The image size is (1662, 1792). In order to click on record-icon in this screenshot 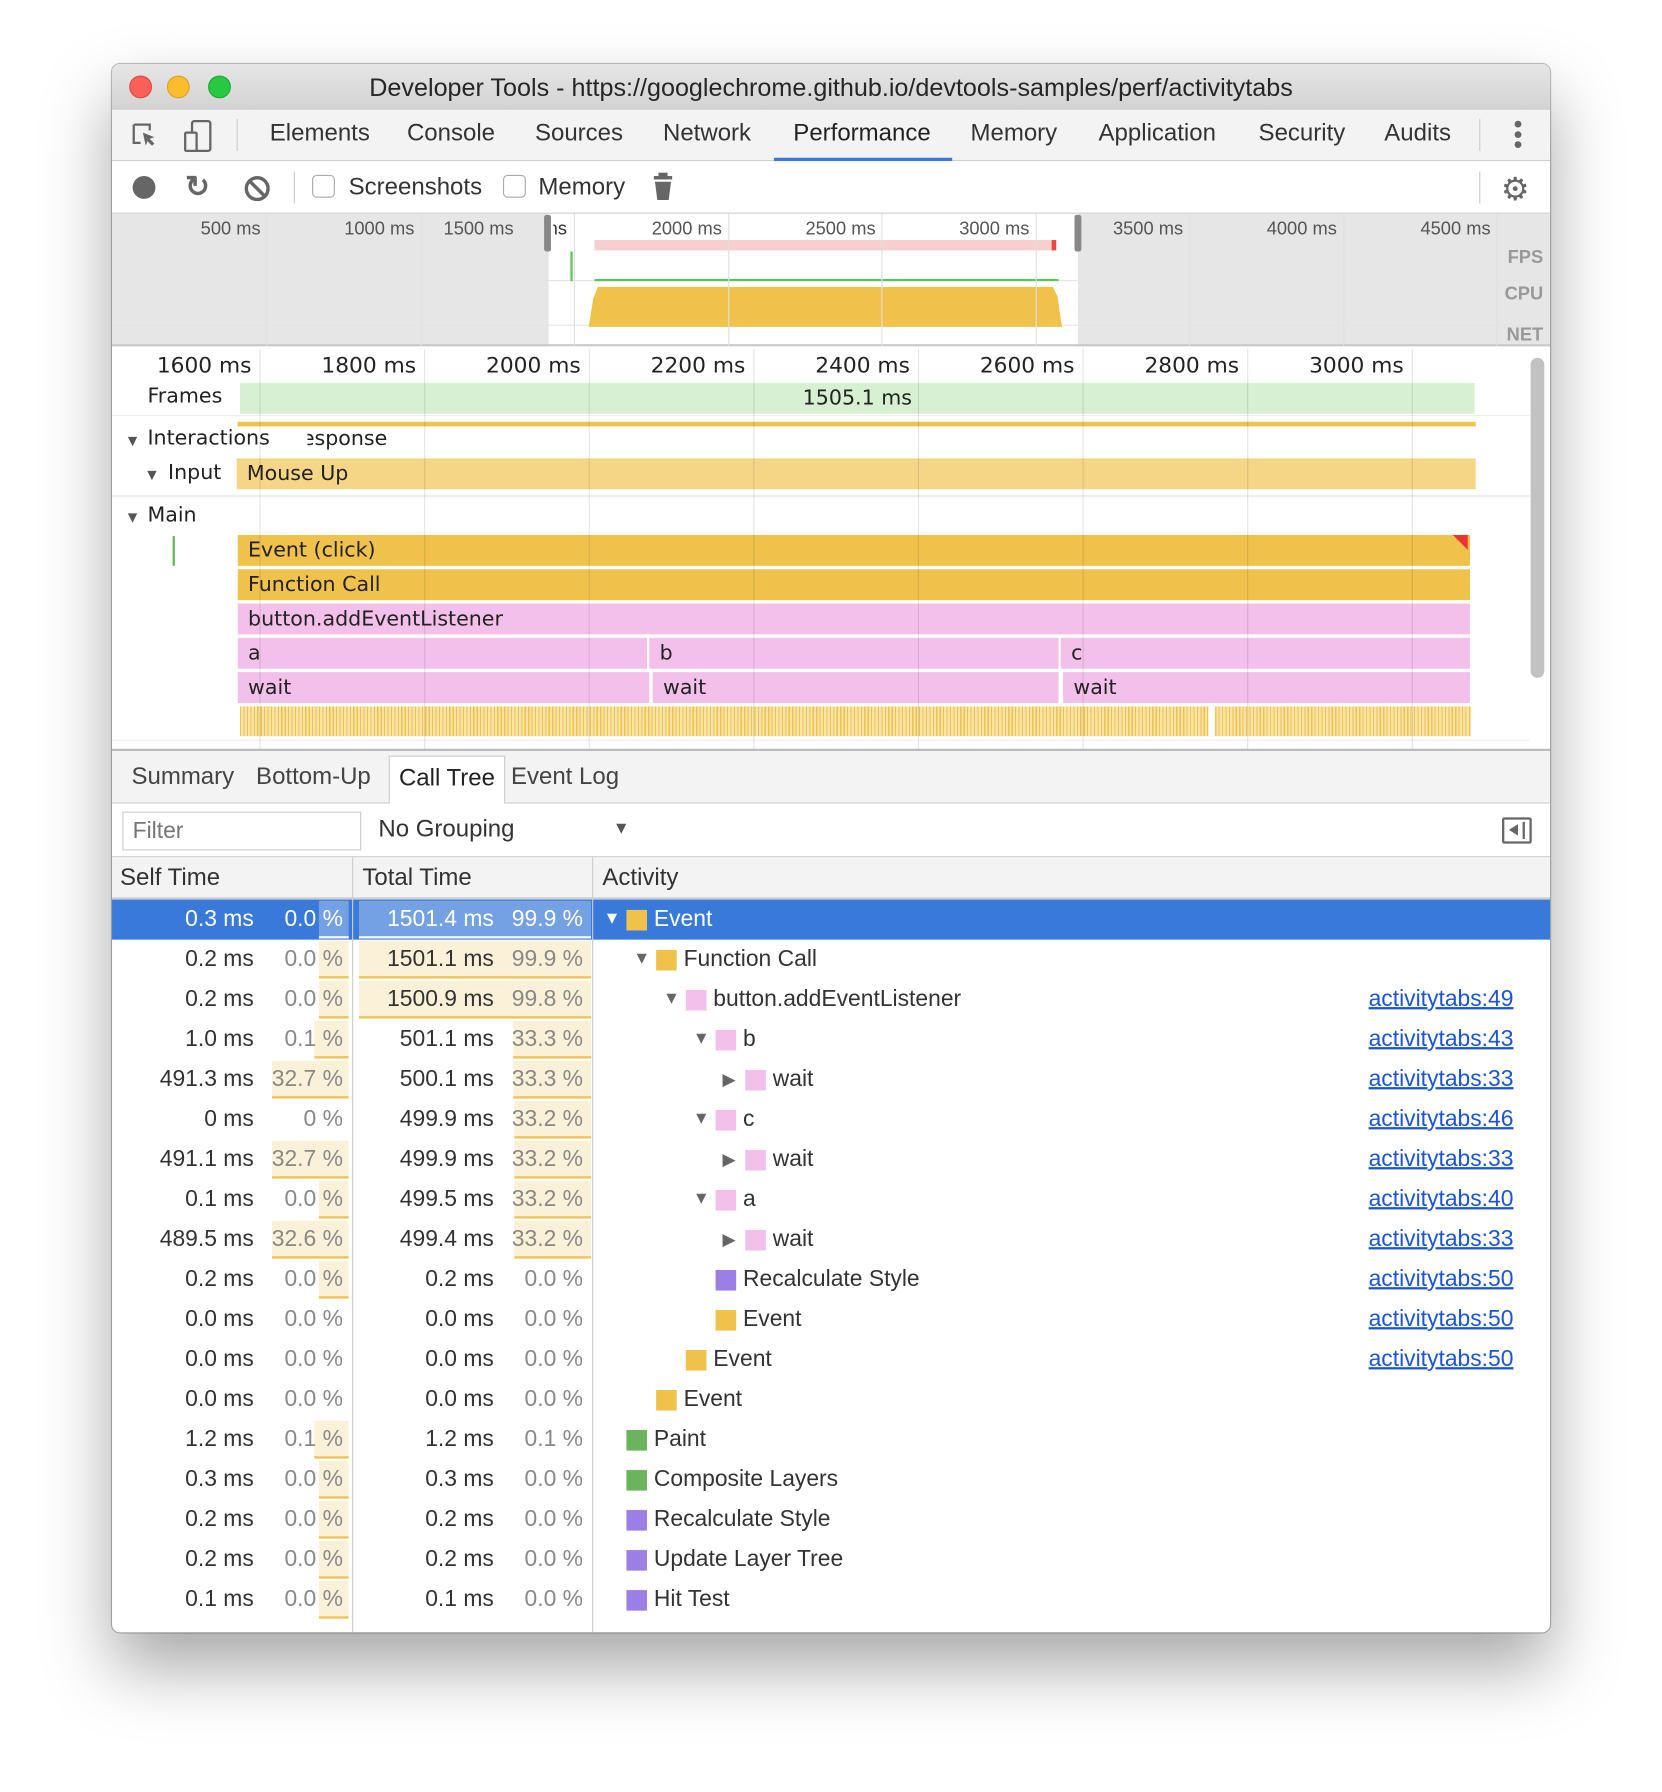, I will do `click(144, 187)`.